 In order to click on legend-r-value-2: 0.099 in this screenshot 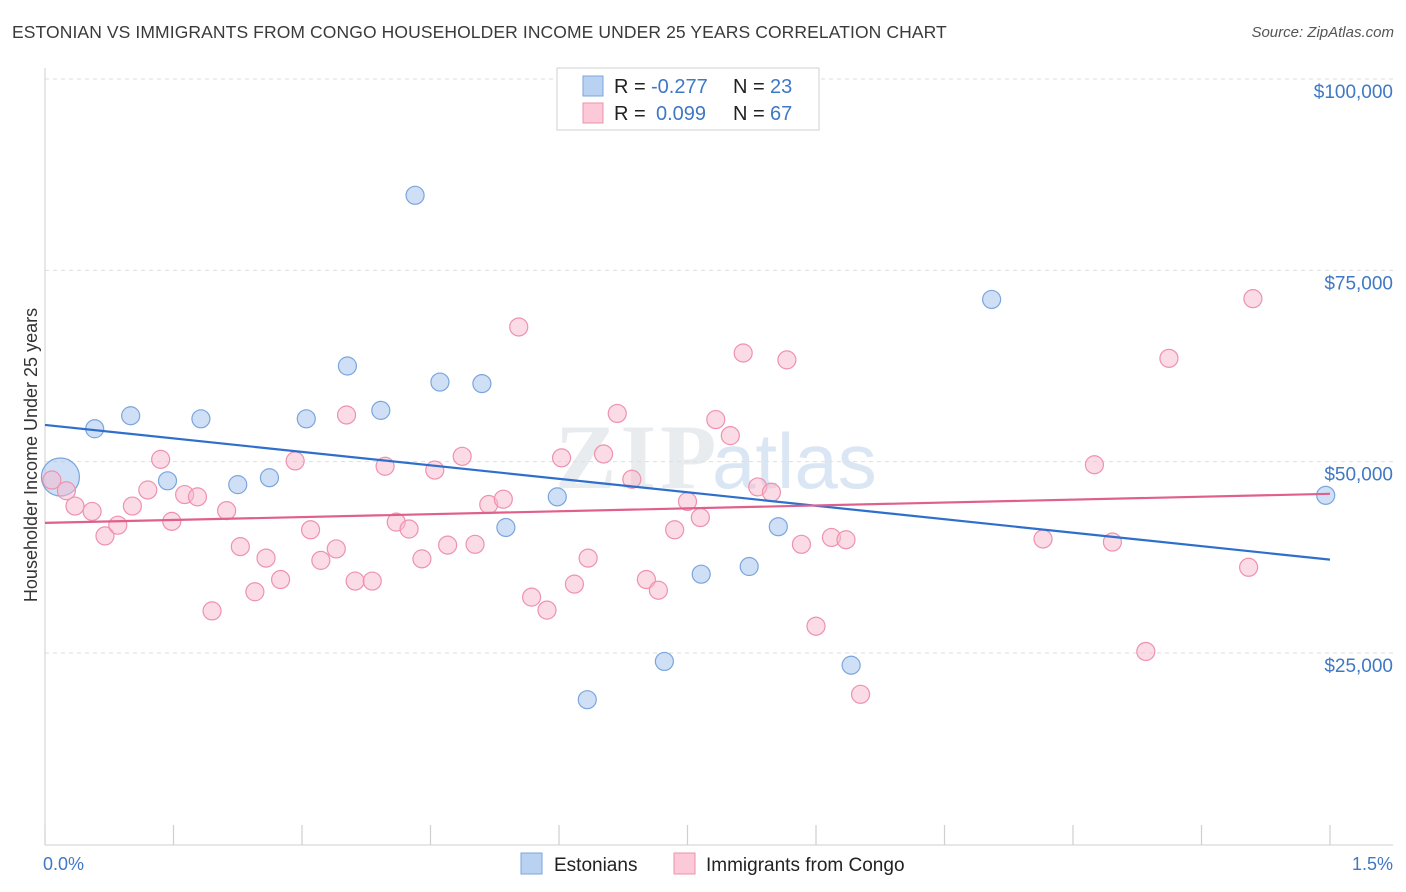, I will do `click(681, 114)`.